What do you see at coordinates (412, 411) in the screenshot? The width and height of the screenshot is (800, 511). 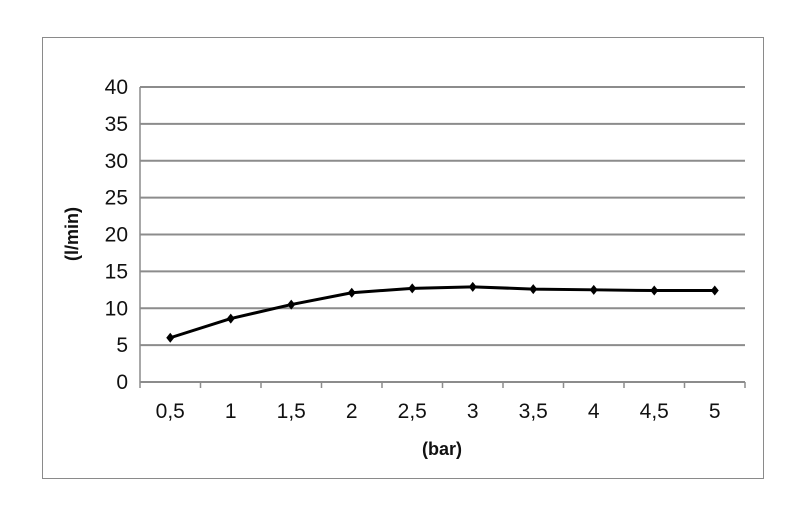 I see `x-tick-label: 2,5` at bounding box center [412, 411].